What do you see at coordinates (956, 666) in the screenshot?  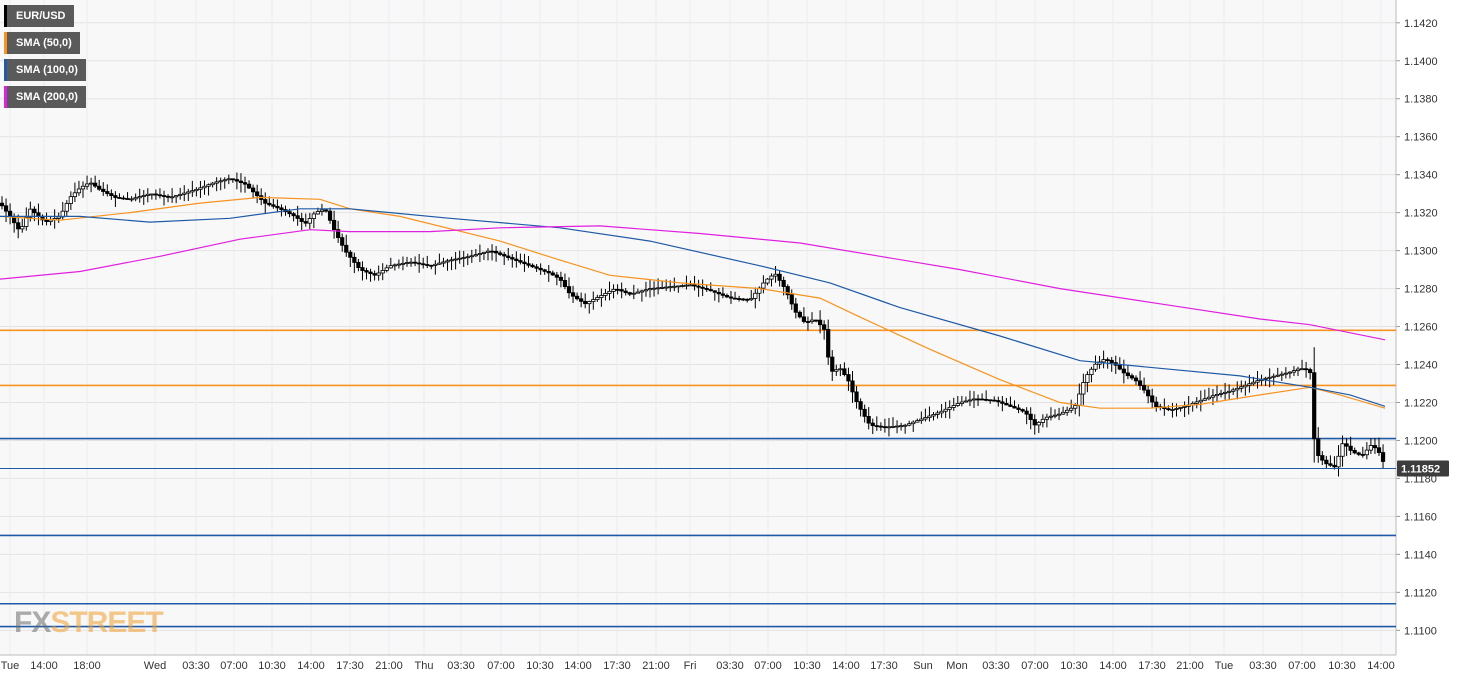 I see `x-tick-label: Mon` at bounding box center [956, 666].